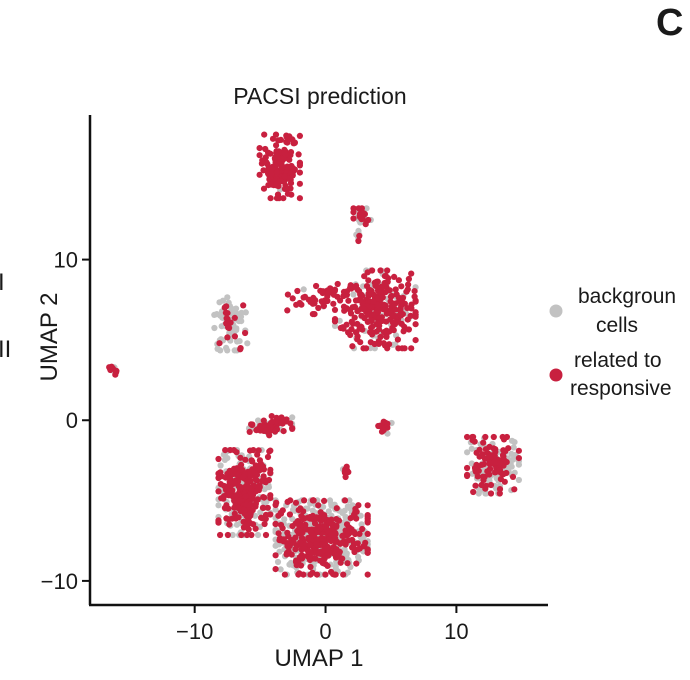 This screenshot has height=680, width=690. Describe the element at coordinates (49, 337) in the screenshot. I see `y-axis-label: UMAP 2` at that location.